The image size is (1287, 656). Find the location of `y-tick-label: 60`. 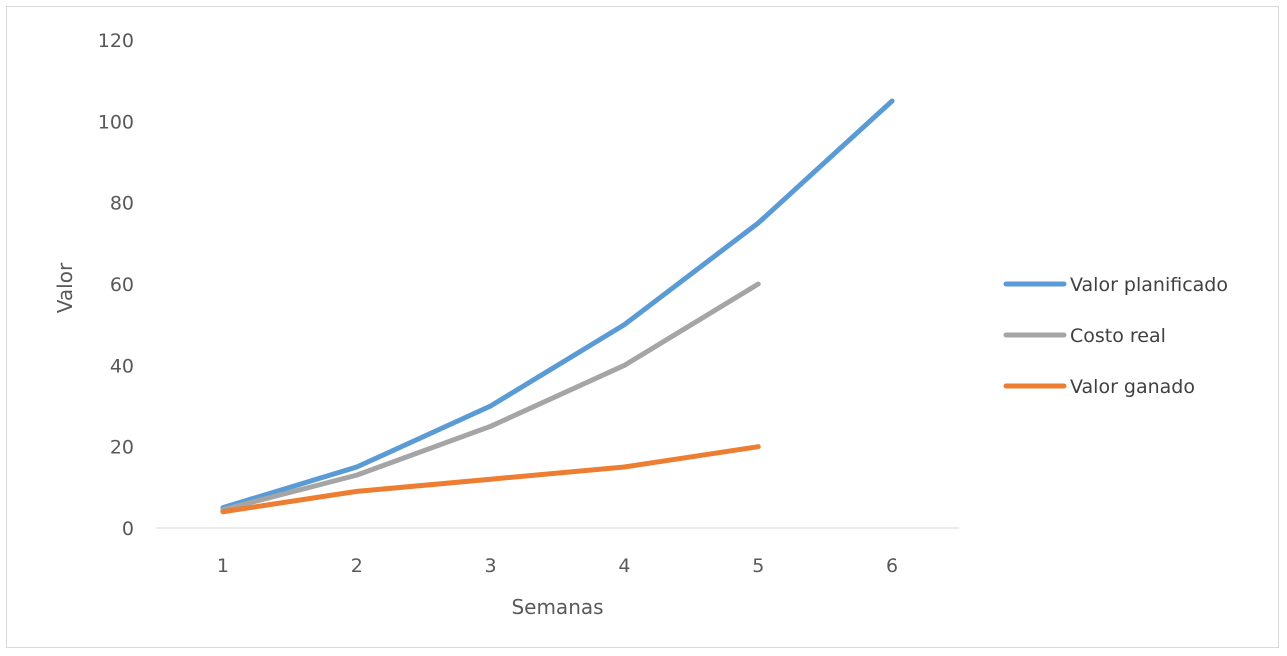

y-tick-label: 60 is located at coordinates (122, 285).